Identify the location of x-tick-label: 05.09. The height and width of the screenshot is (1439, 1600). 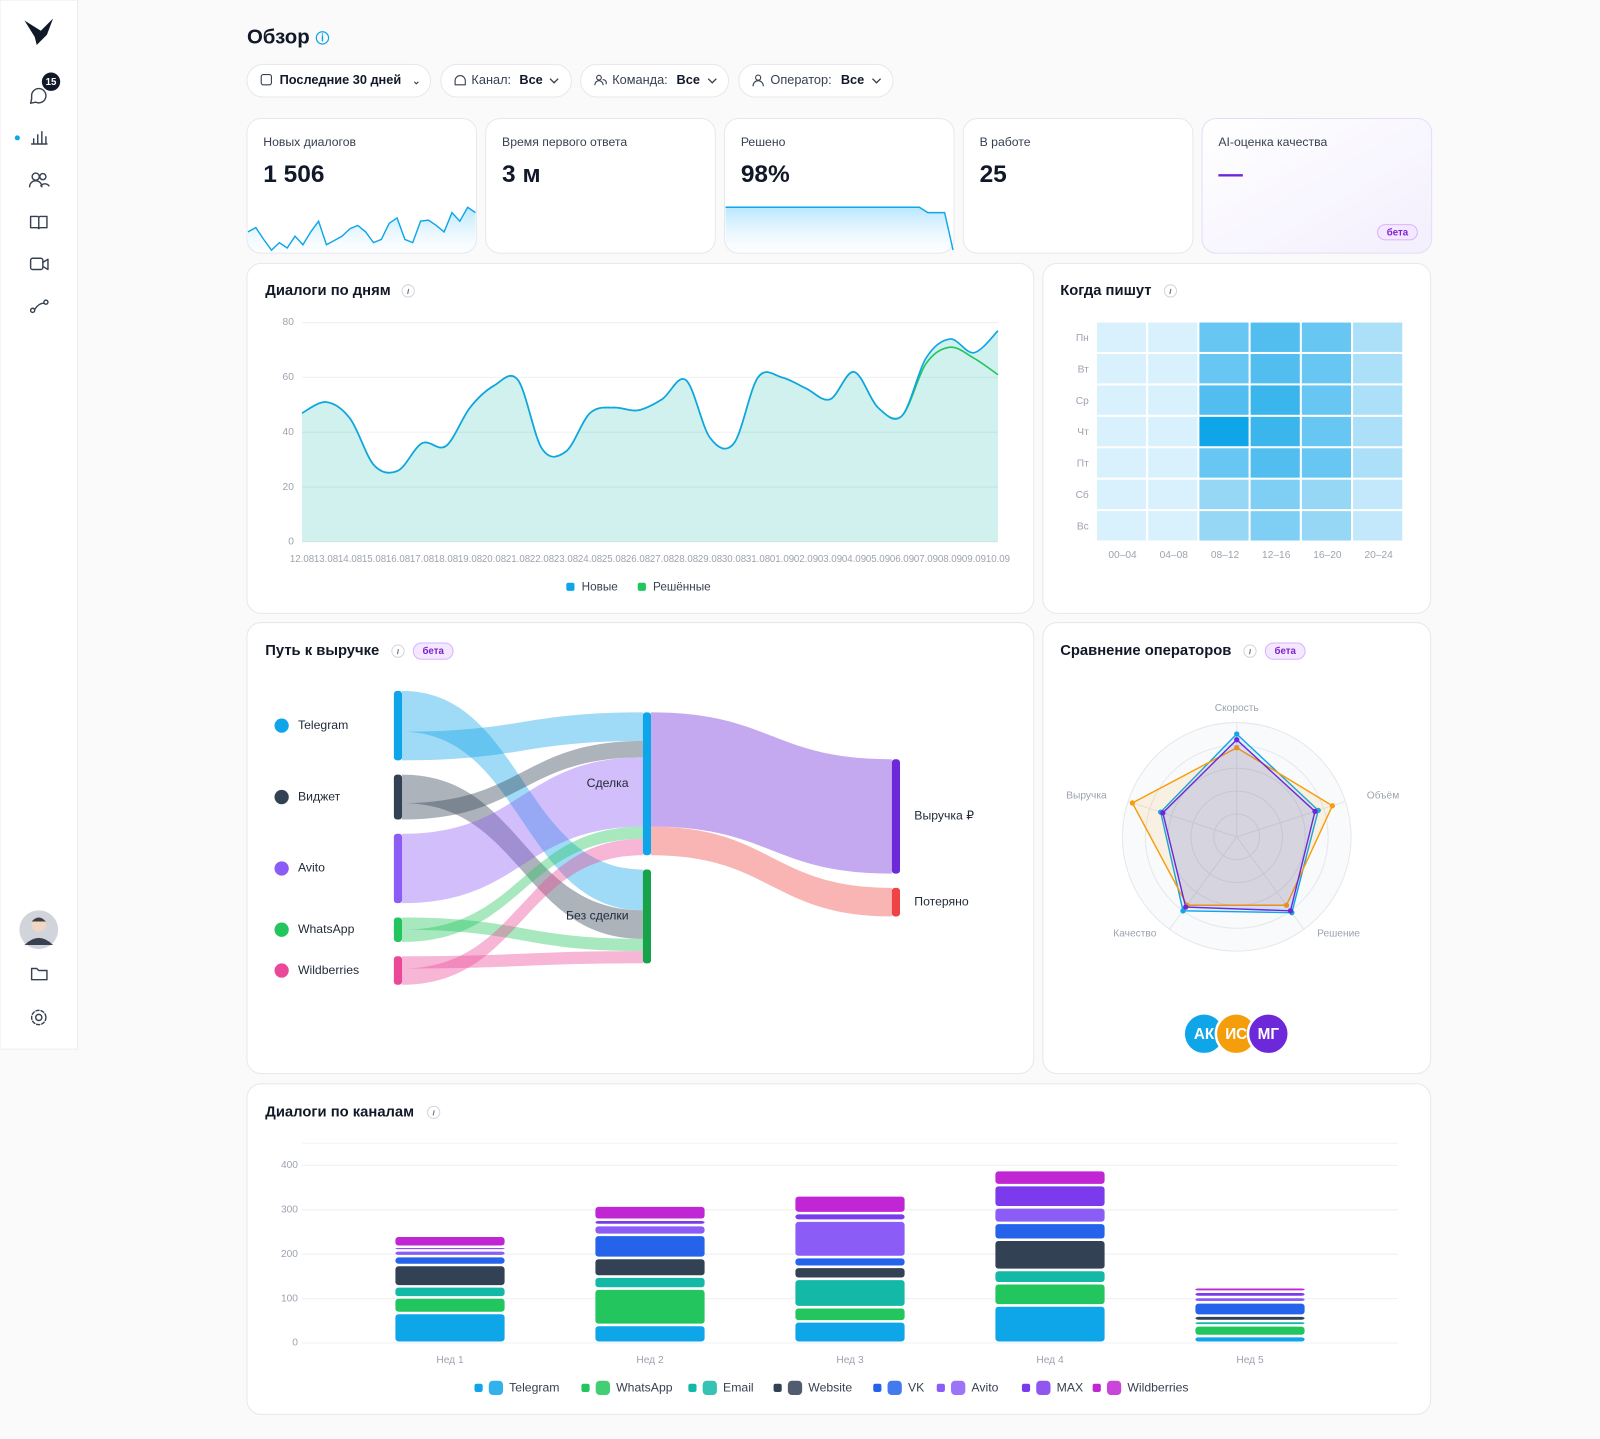
(878, 559).